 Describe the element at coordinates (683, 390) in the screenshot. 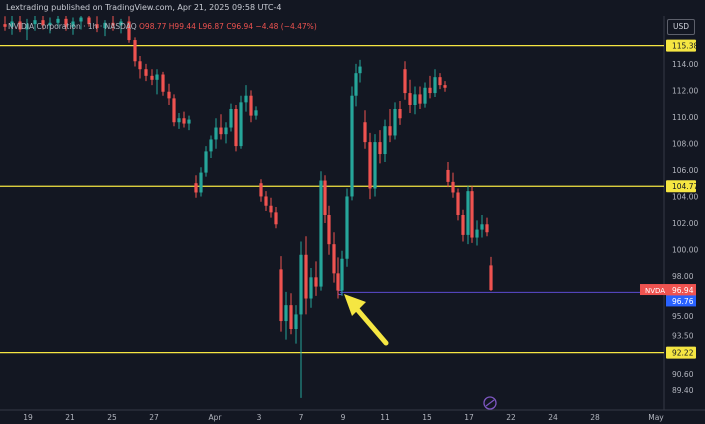

I see `y-tick-label: 89.40` at that location.